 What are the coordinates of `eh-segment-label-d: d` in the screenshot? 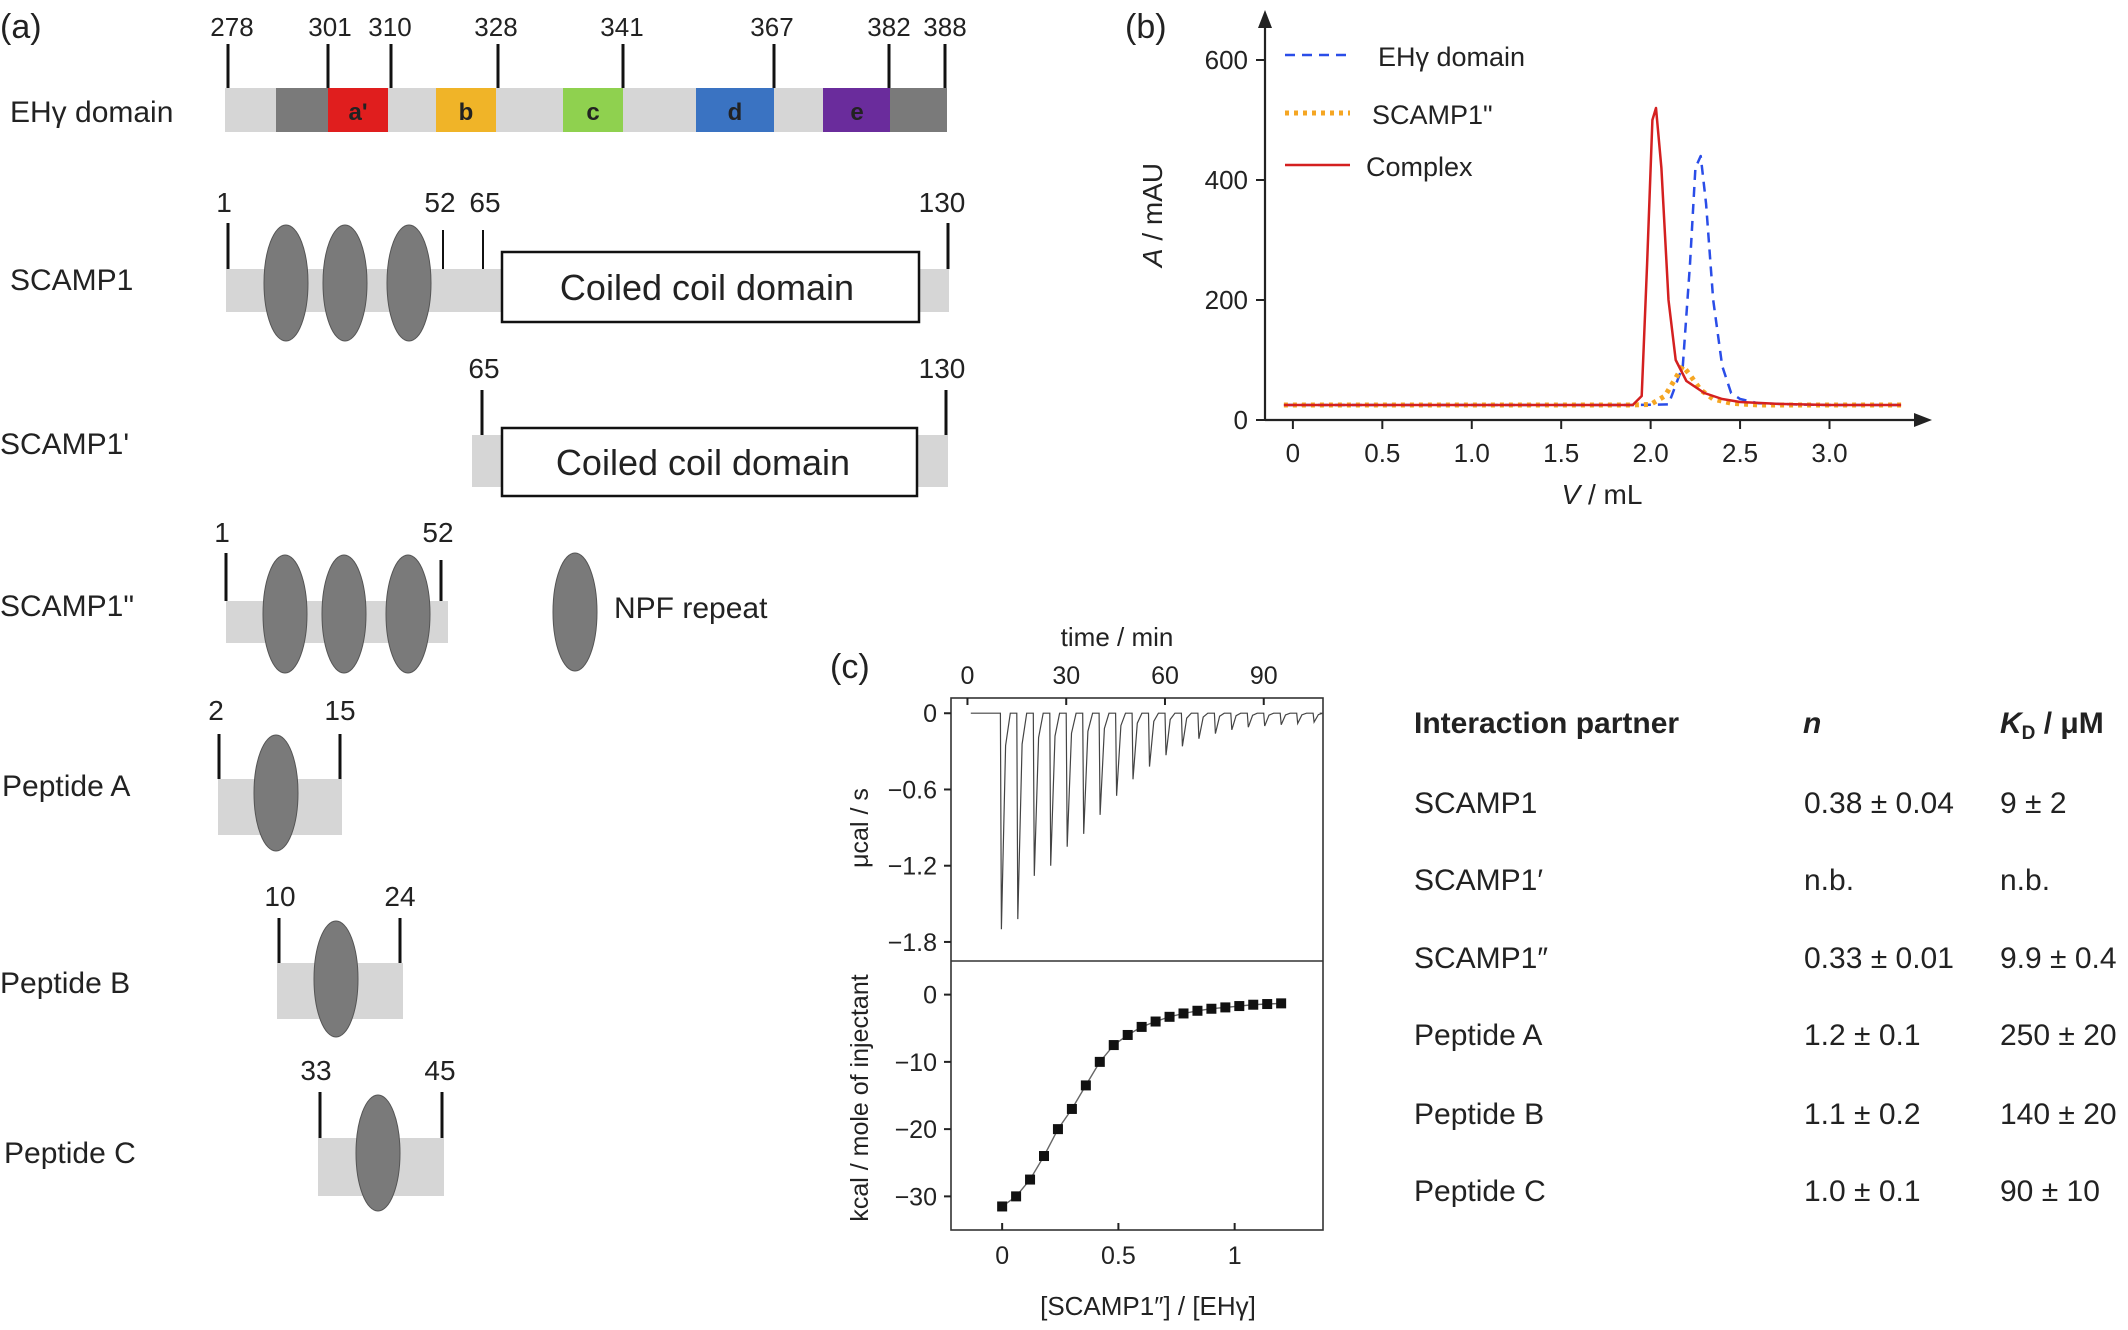 It's located at (735, 112).